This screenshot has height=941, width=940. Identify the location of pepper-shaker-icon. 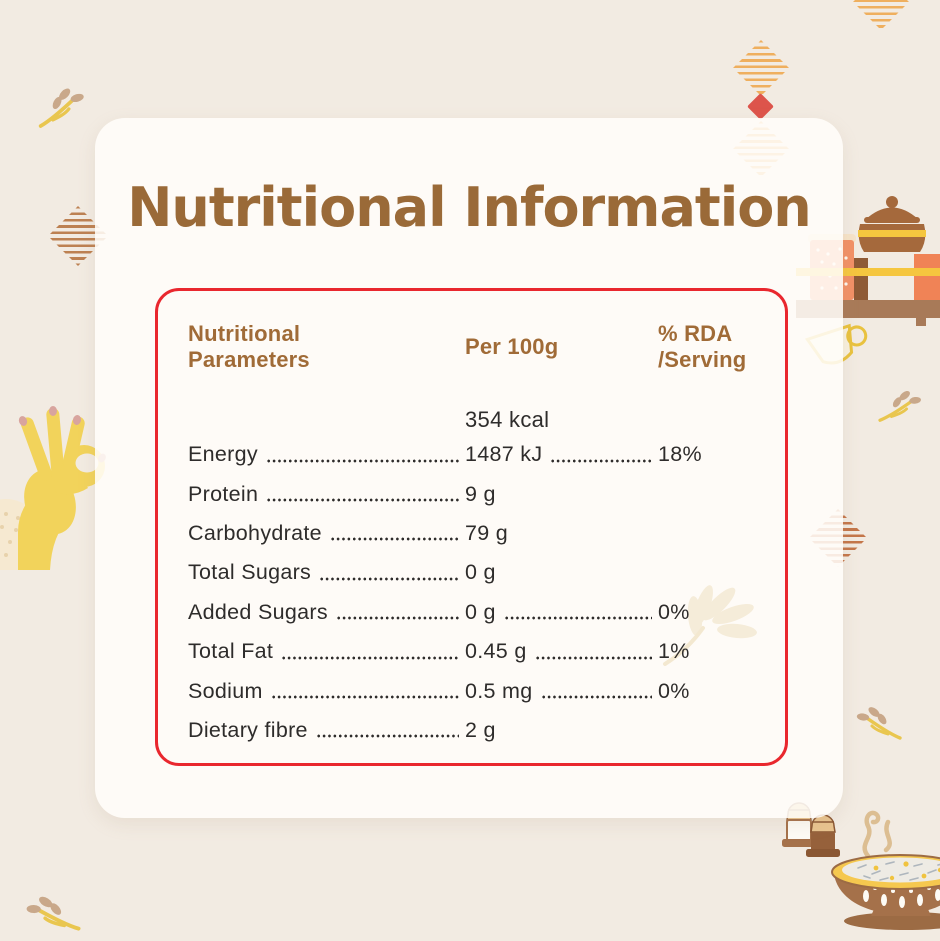
(823, 835).